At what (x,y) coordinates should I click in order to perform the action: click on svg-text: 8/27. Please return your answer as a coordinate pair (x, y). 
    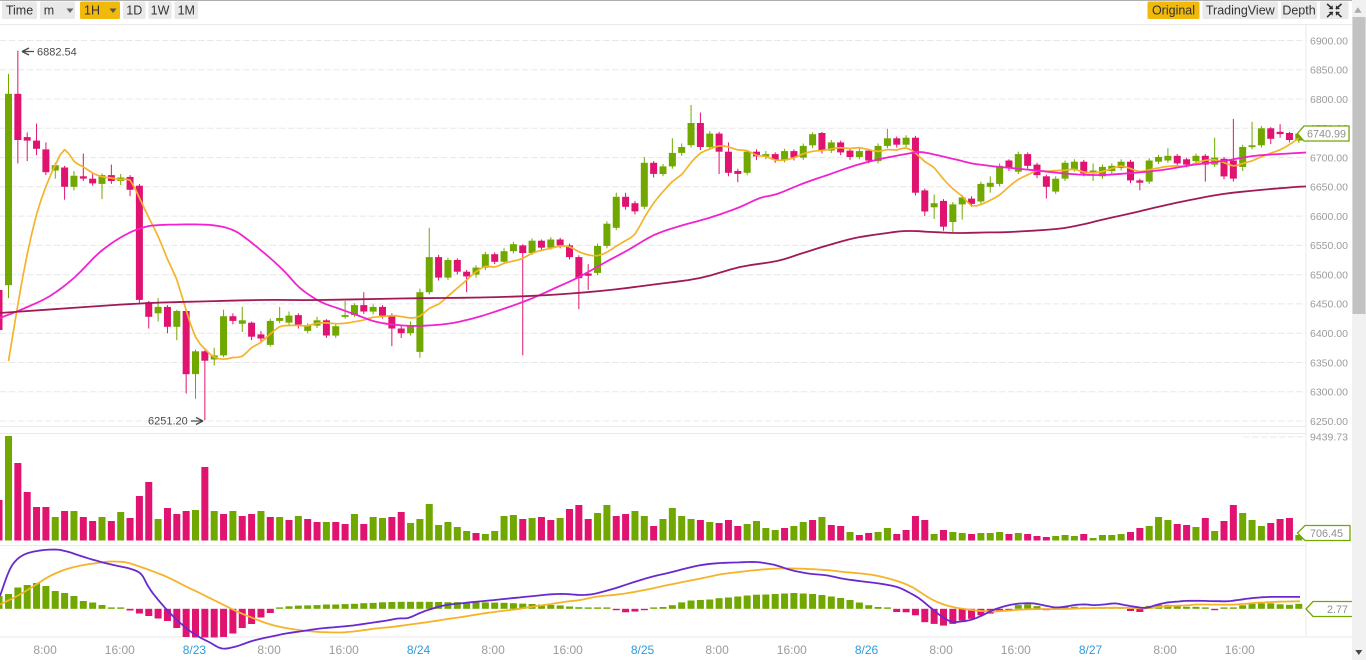
    Looking at the image, I should click on (1091, 650).